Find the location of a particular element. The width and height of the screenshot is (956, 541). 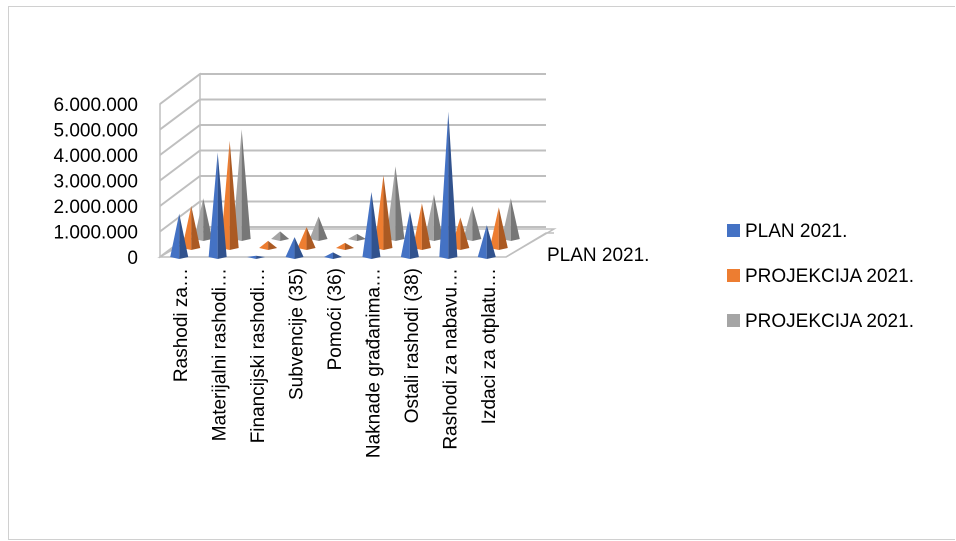

cone-3-5-left is located at coordinates (352, 237).